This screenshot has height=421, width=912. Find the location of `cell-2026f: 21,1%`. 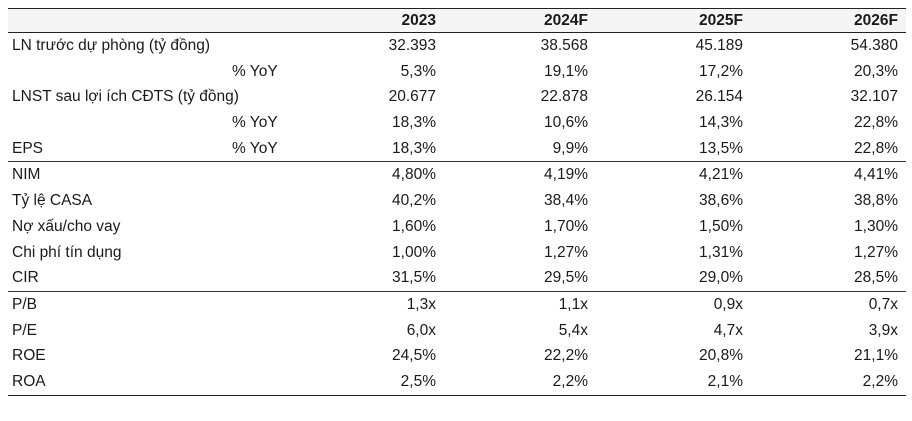

cell-2026f: 21,1% is located at coordinates (876, 356).